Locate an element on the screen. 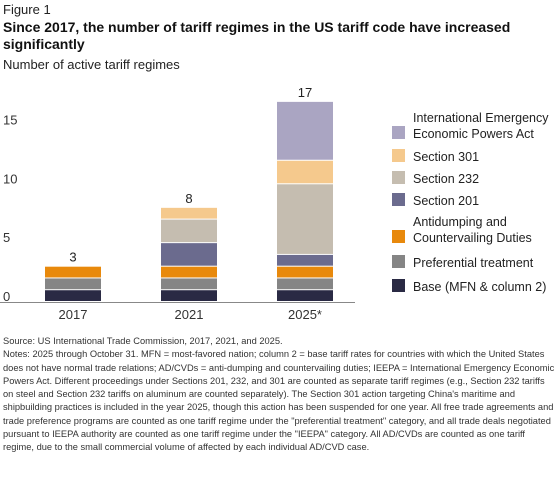  legend-label: International Emergency is located at coordinates (481, 118).